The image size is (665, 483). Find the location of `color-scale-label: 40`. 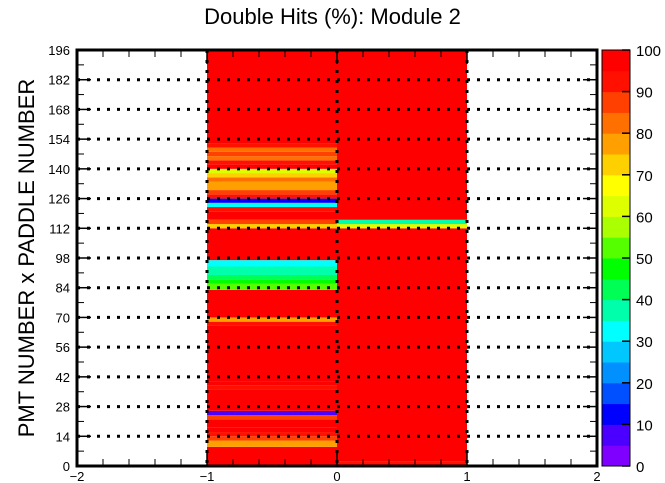

color-scale-label: 40 is located at coordinates (644, 301).